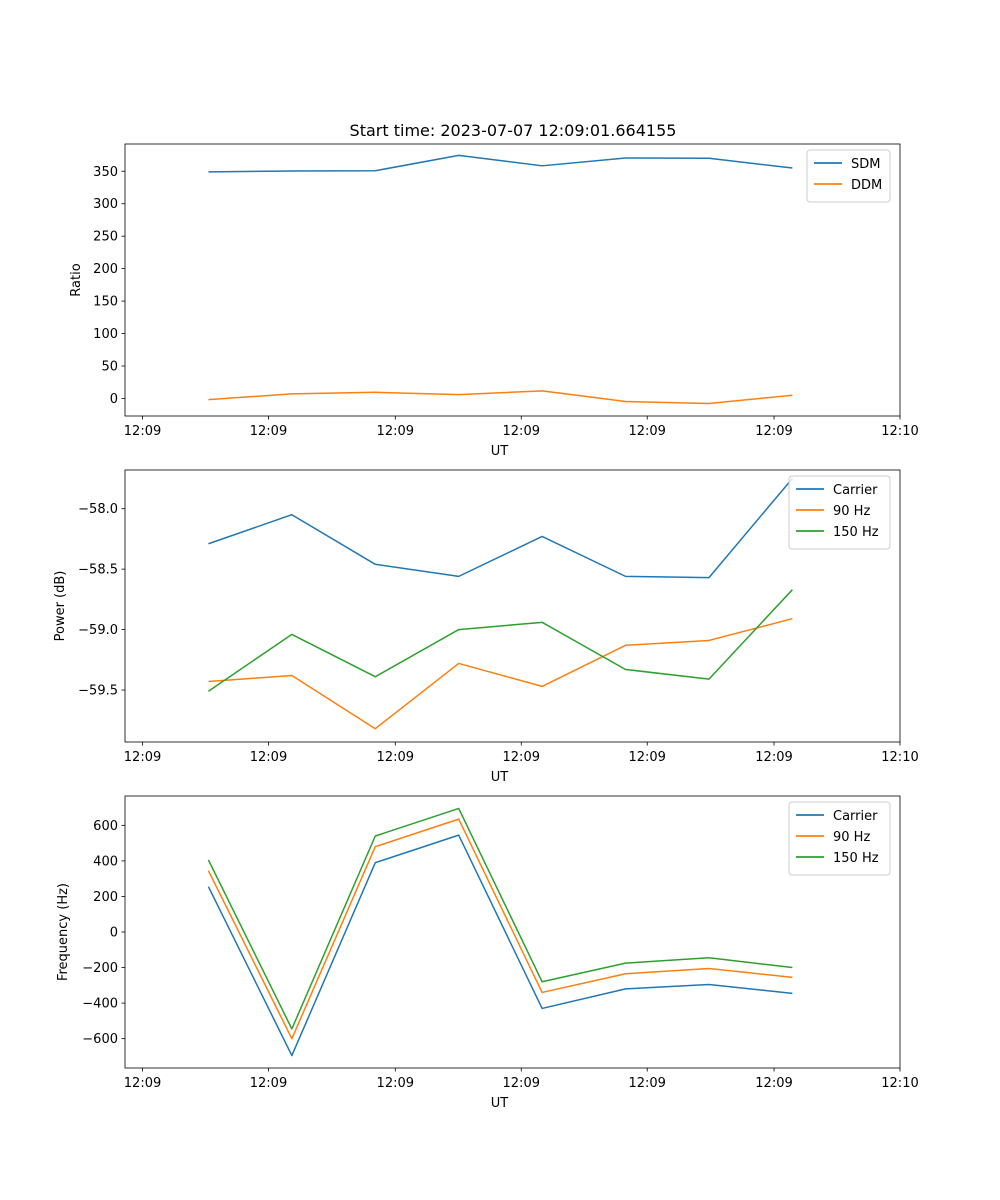  Describe the element at coordinates (513, 130) in the screenshot. I see `figure-title: Start time: 2023-07-07 12:09:01.664155` at that location.